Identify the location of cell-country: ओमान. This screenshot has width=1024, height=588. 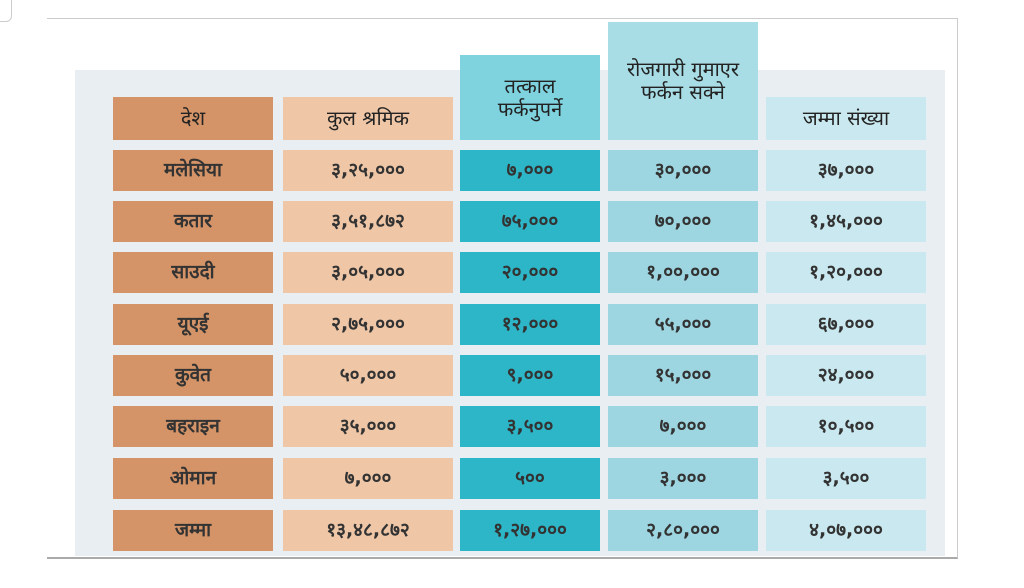
(193, 478).